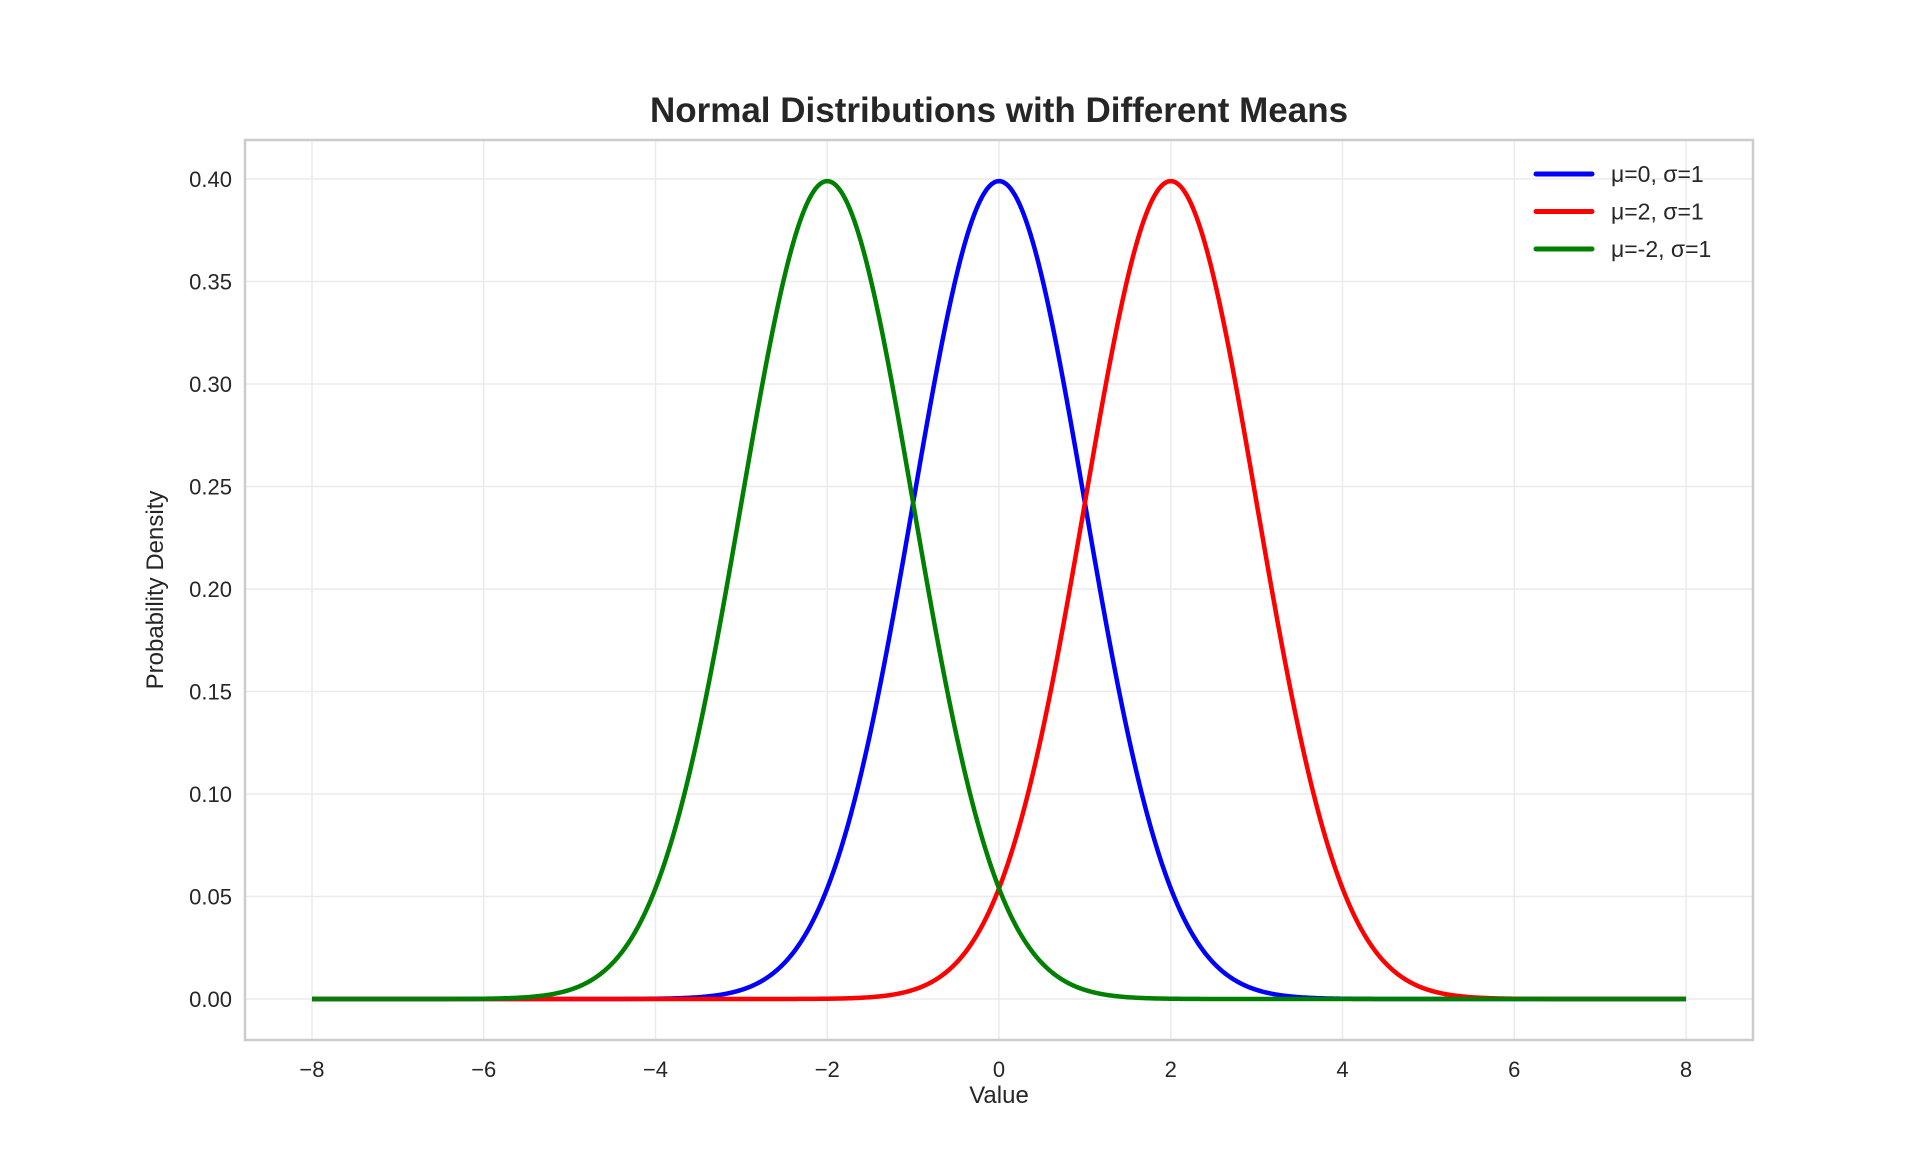 This screenshot has width=1920, height=1157. I want to click on legend: μ=0, σ=1 μ=2, σ=1 μ=-2, σ=1, so click(1622, 211).